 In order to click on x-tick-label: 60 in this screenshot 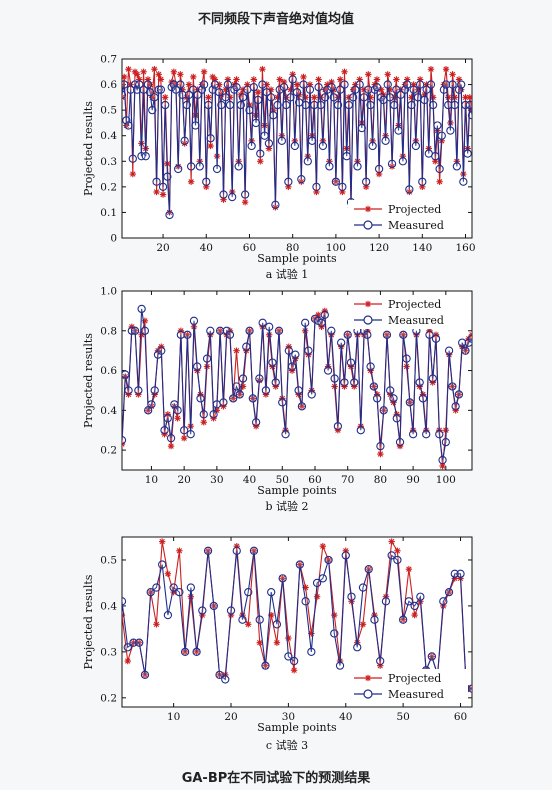, I will do `click(460, 717)`.